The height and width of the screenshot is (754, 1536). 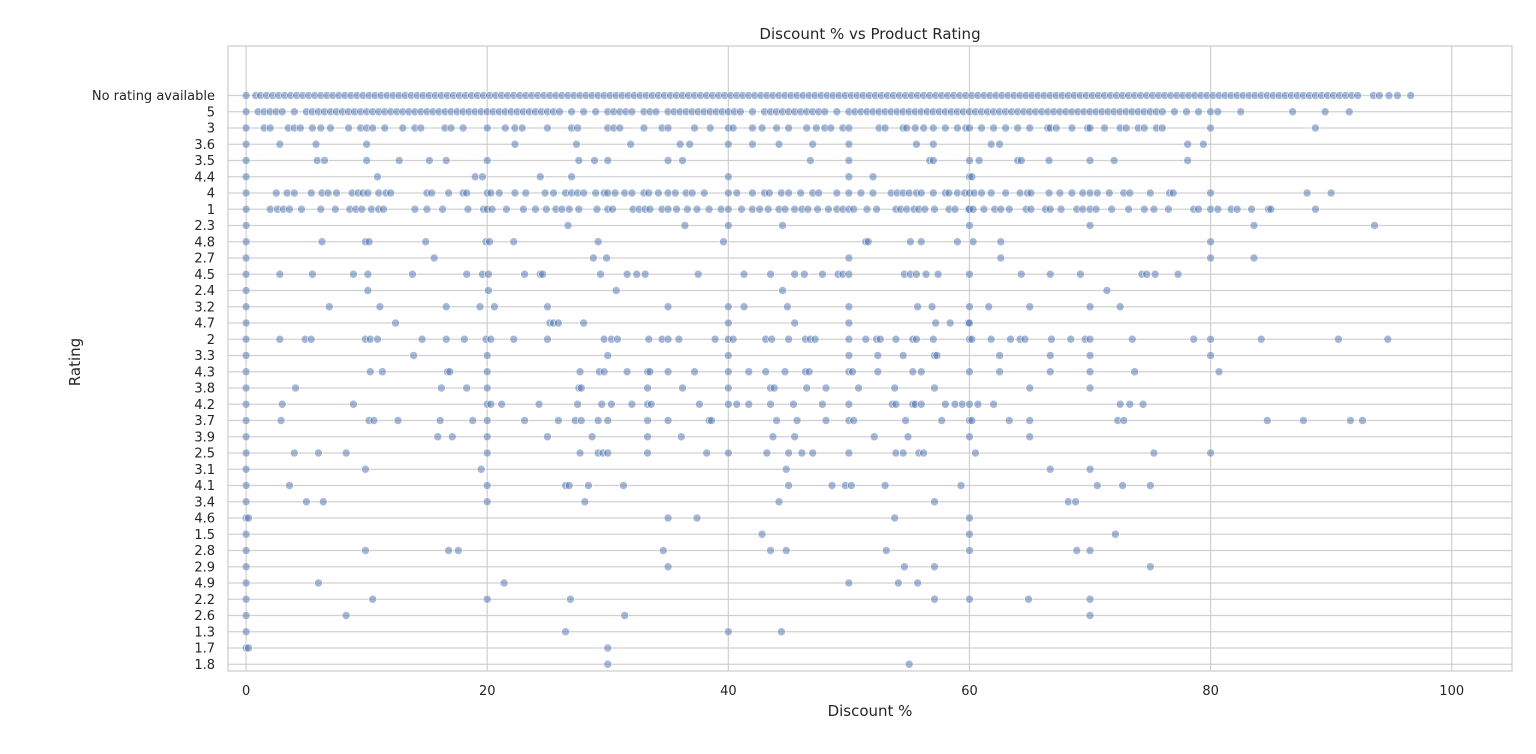 I want to click on x-tick-label: 20, so click(x=487, y=691).